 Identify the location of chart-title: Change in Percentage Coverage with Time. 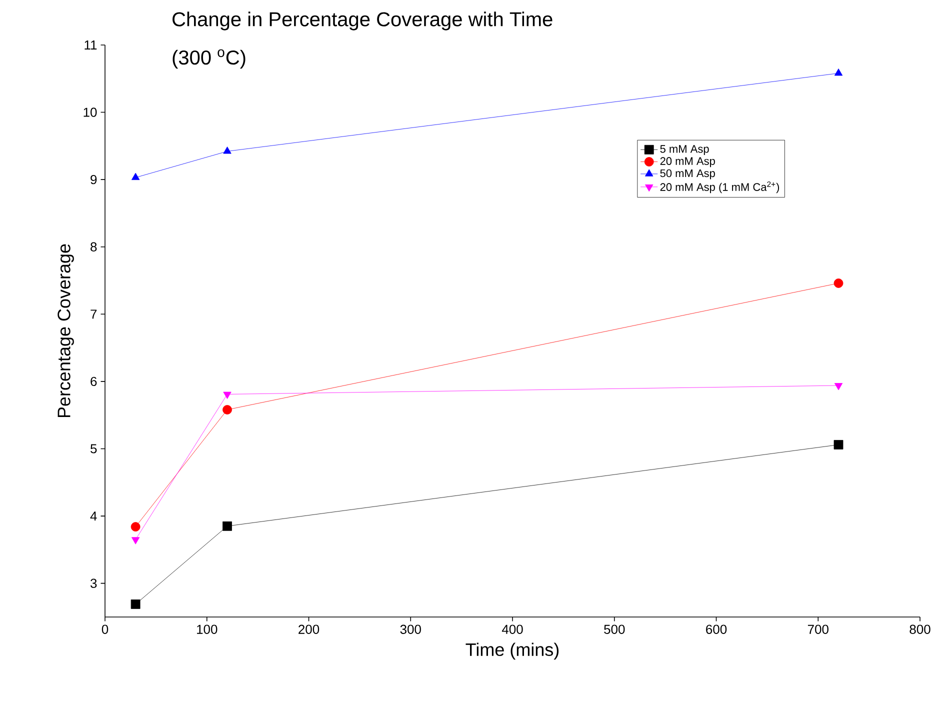
(362, 21).